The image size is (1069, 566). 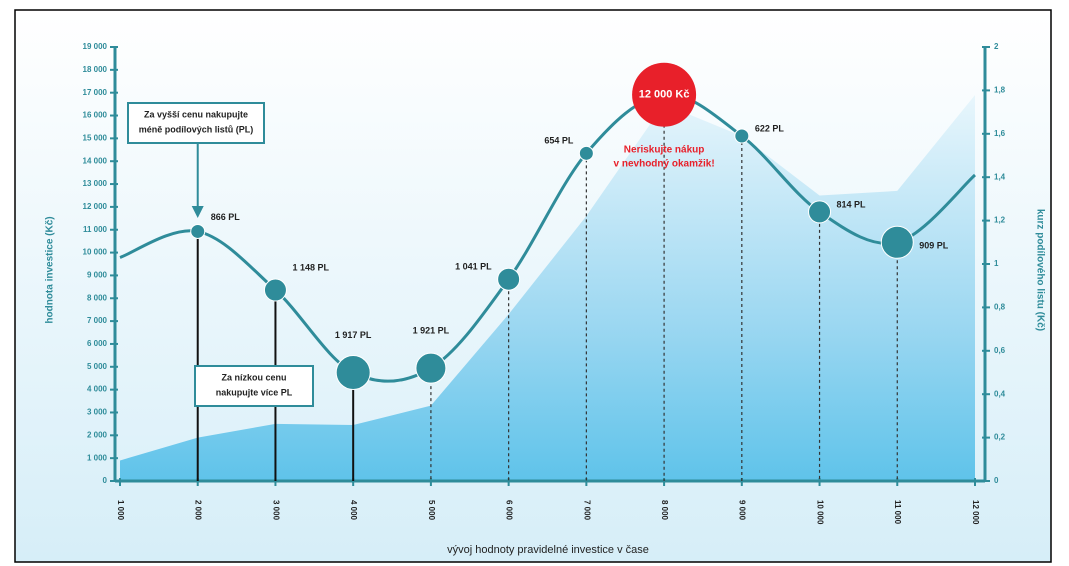 I want to click on annotation-high-box, so click(x=196, y=123).